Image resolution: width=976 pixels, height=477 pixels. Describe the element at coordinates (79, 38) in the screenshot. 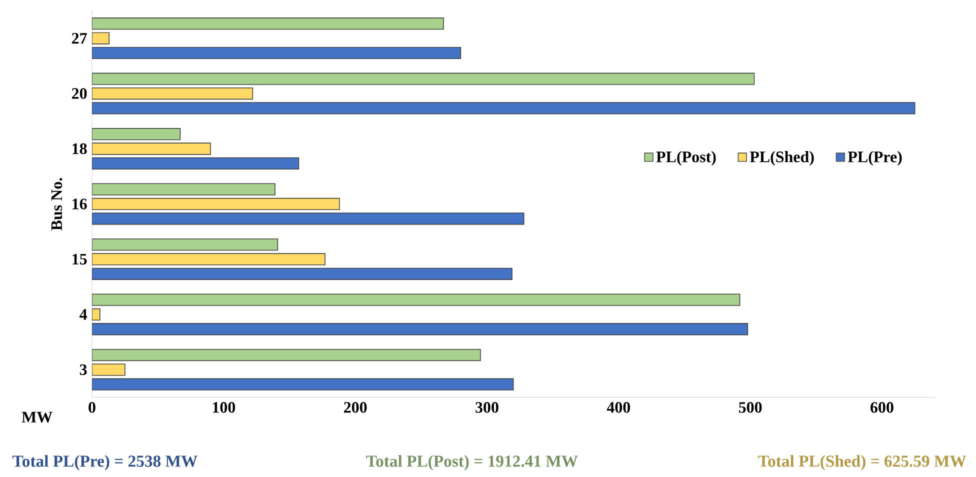

I see `y-tick-label: 27` at that location.